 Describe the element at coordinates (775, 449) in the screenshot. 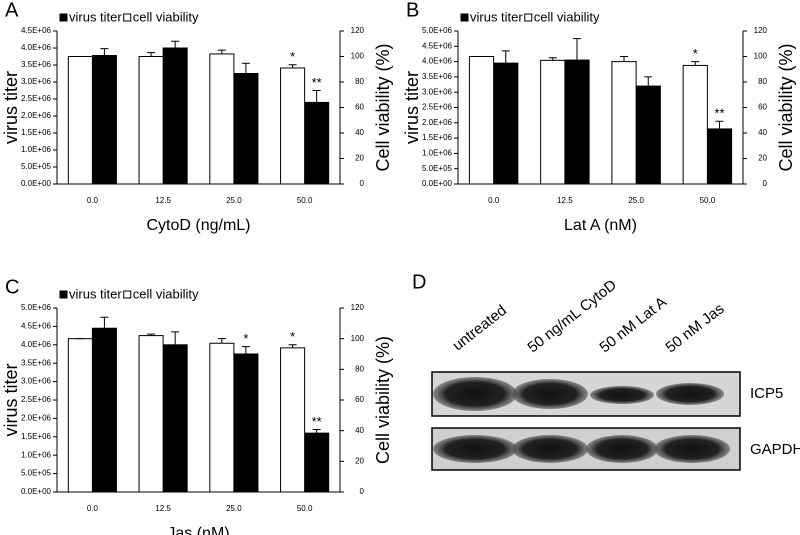

I see `band-label: GAPDH` at that location.